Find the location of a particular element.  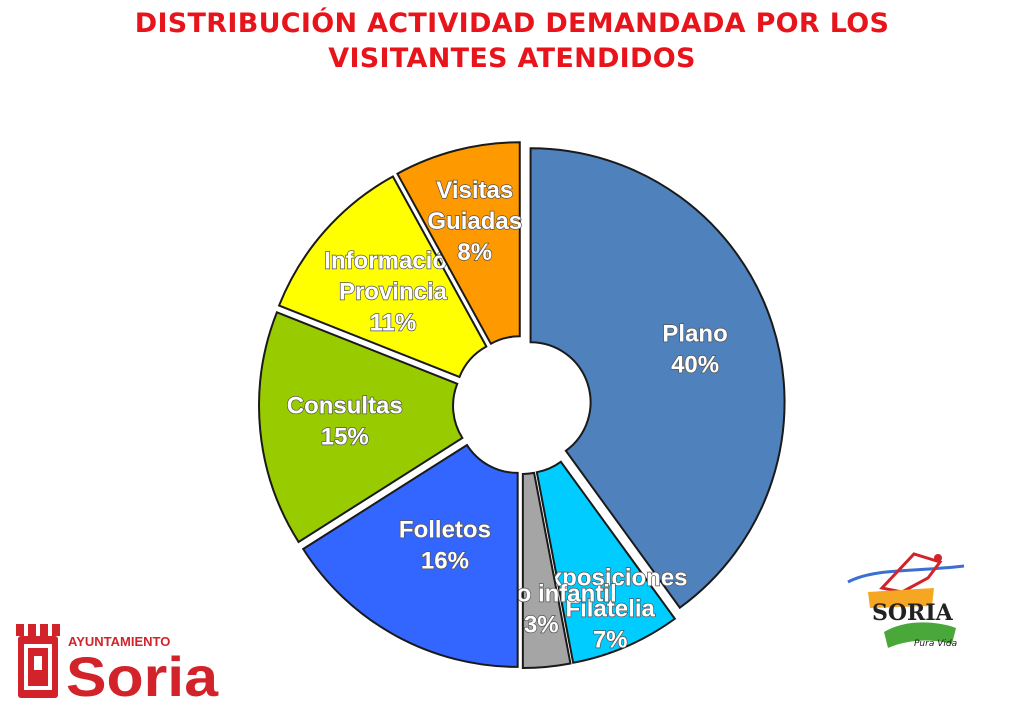

slice-label-line: Consultas is located at coordinates (345, 405).